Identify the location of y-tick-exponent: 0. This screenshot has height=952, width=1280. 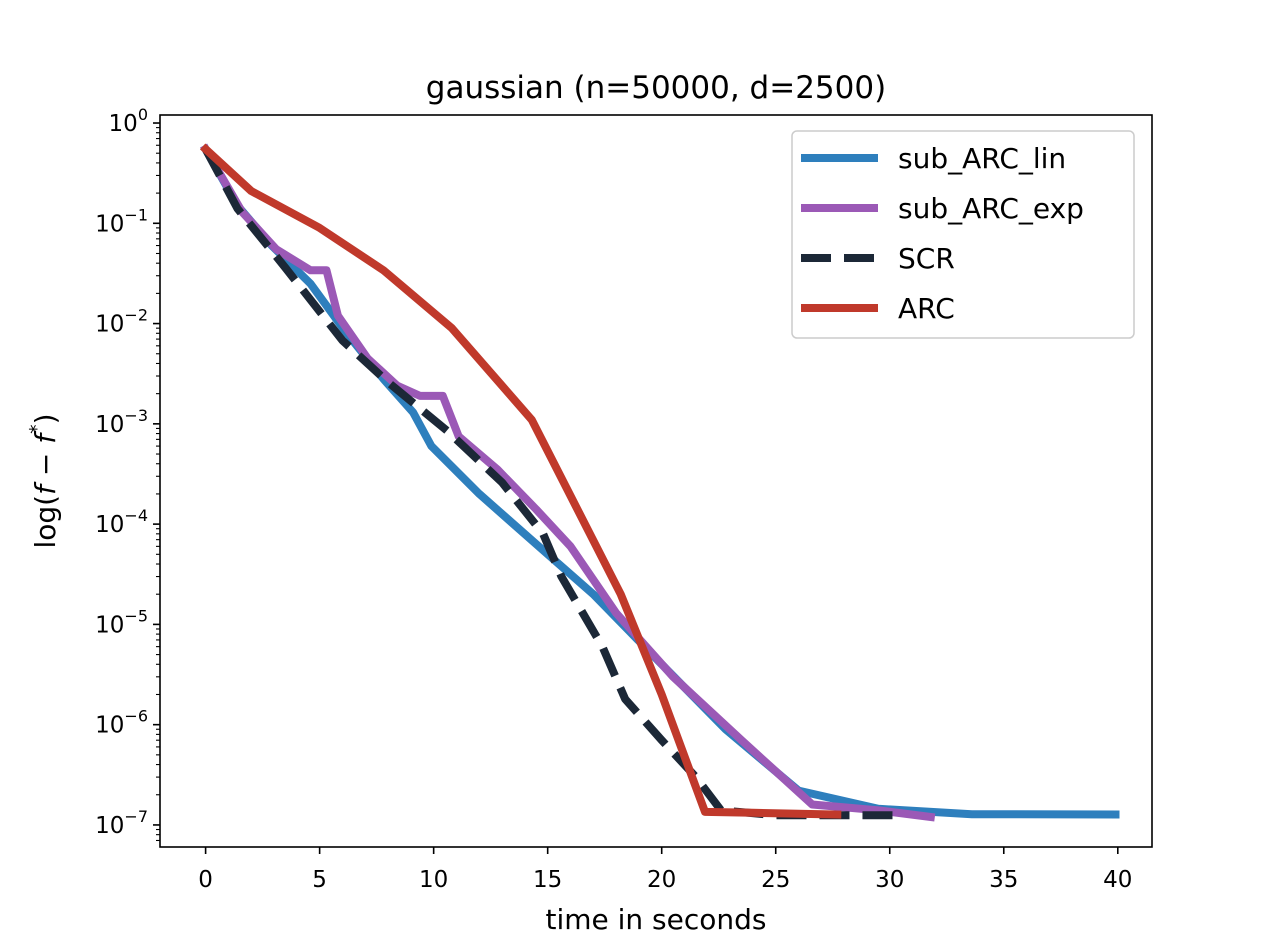
(143, 114).